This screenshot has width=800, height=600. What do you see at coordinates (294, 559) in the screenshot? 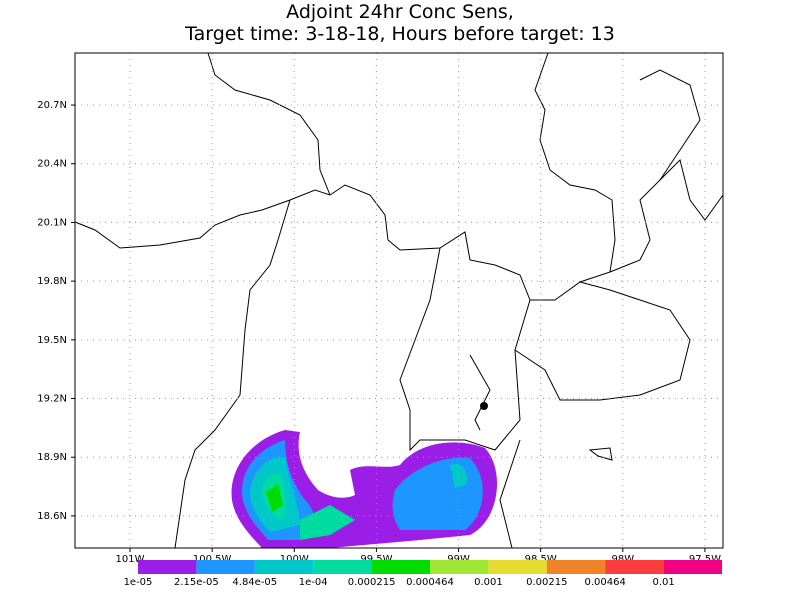
I see `x-tick-label: 100W` at bounding box center [294, 559].